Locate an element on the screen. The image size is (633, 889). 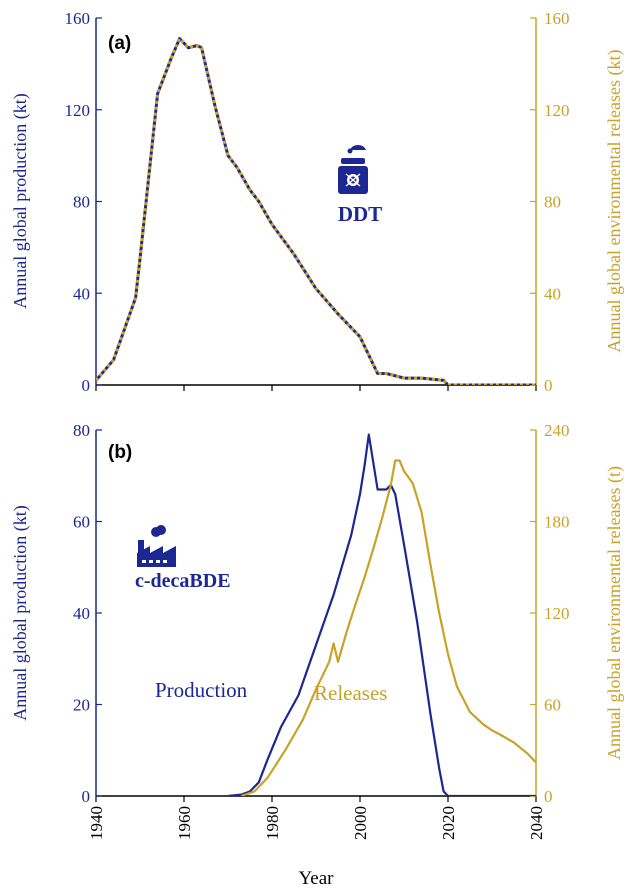
left-y-tick-label: 120 is located at coordinates (78, 110).